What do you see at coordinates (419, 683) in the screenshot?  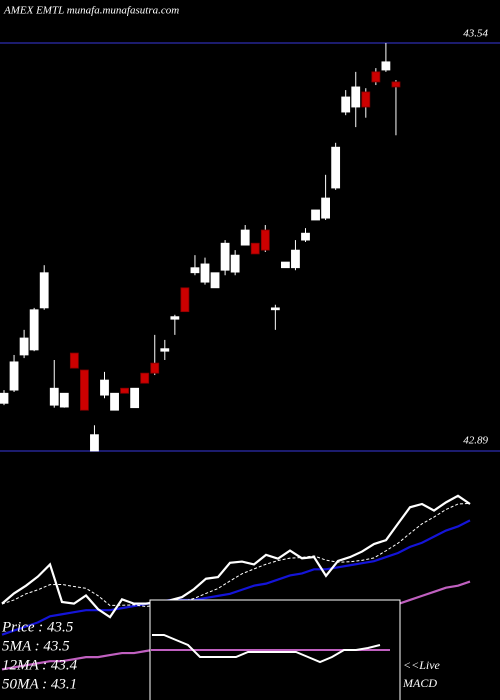 I see `macd-label: MACD` at bounding box center [419, 683].